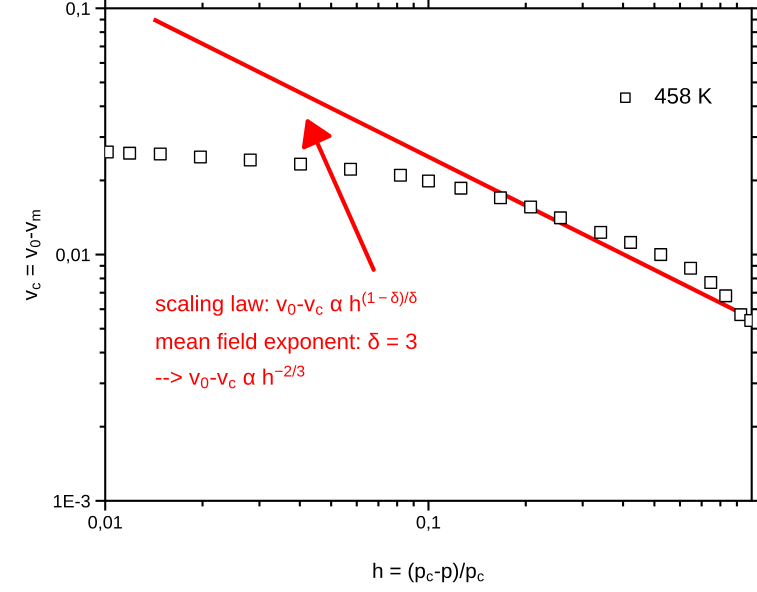  Describe the element at coordinates (286, 343) in the screenshot. I see `annotation: mean field exponent: δ = 3` at that location.